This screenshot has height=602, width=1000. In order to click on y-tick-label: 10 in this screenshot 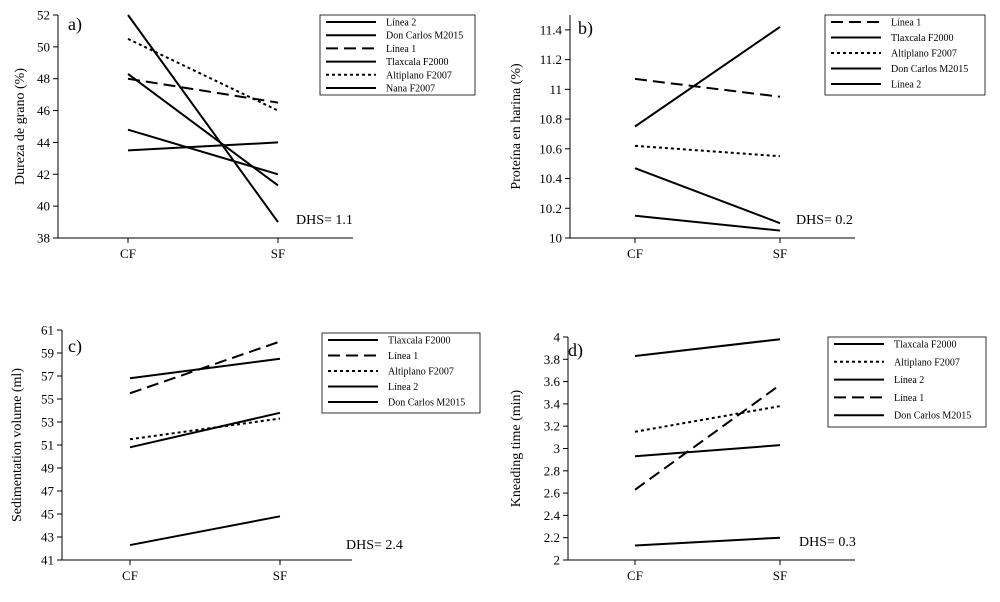, I will do `click(555, 238)`.